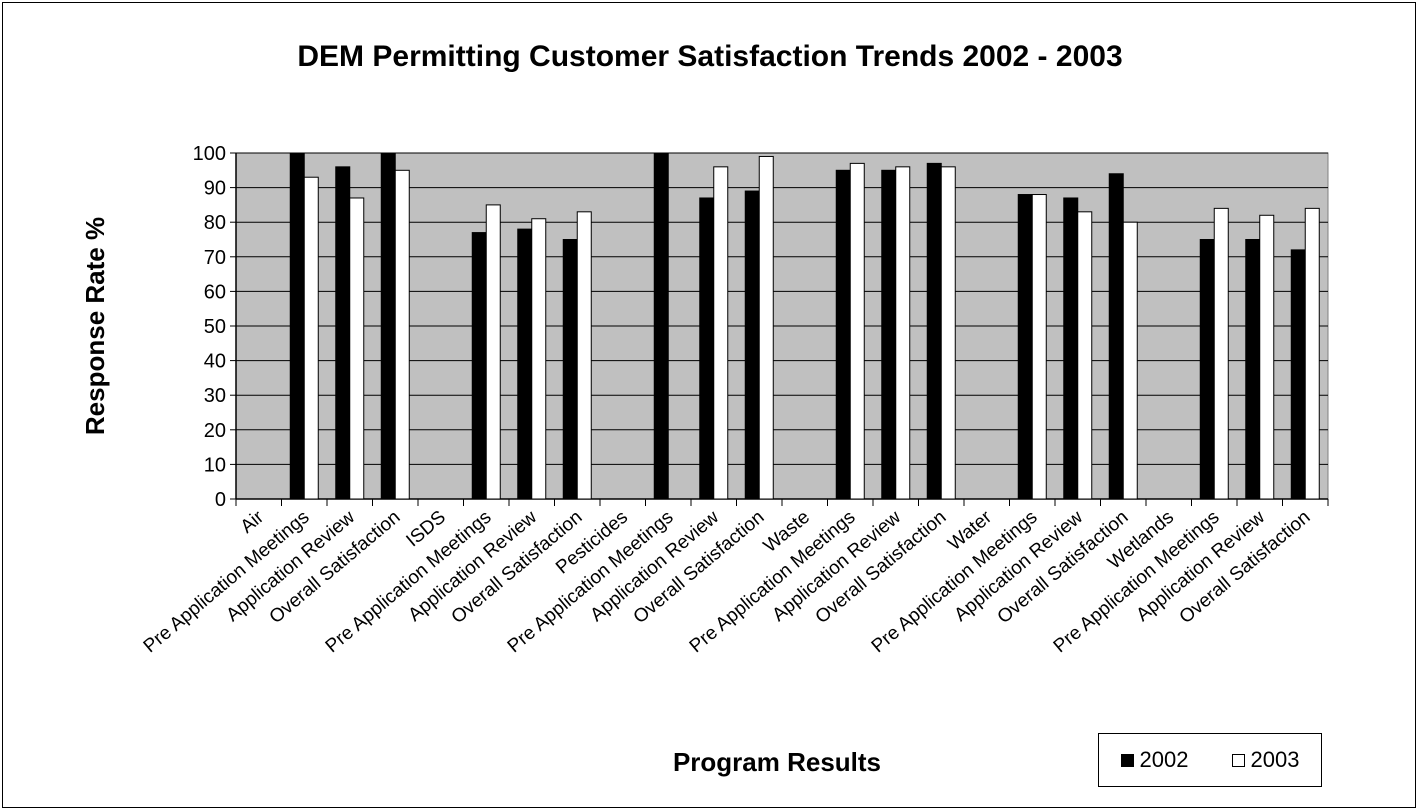 The image size is (1420, 811). What do you see at coordinates (95, 326) in the screenshot?
I see `y-axis-title: Response Rate %` at bounding box center [95, 326].